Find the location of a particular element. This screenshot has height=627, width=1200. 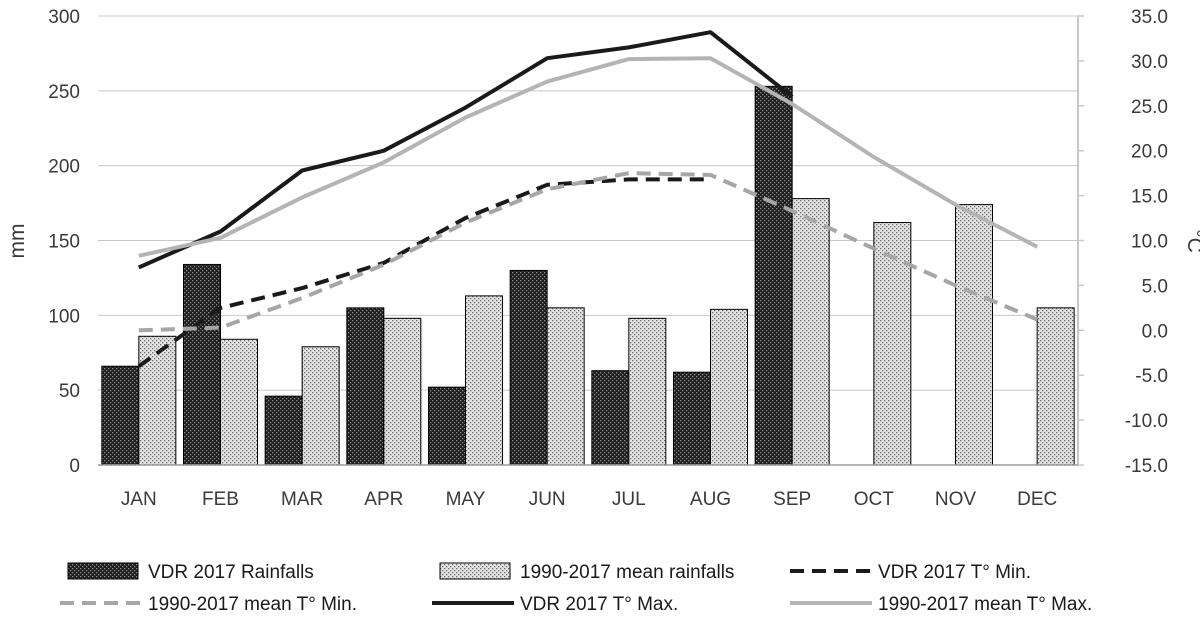

y-tick-label: 0 is located at coordinates (74, 466).